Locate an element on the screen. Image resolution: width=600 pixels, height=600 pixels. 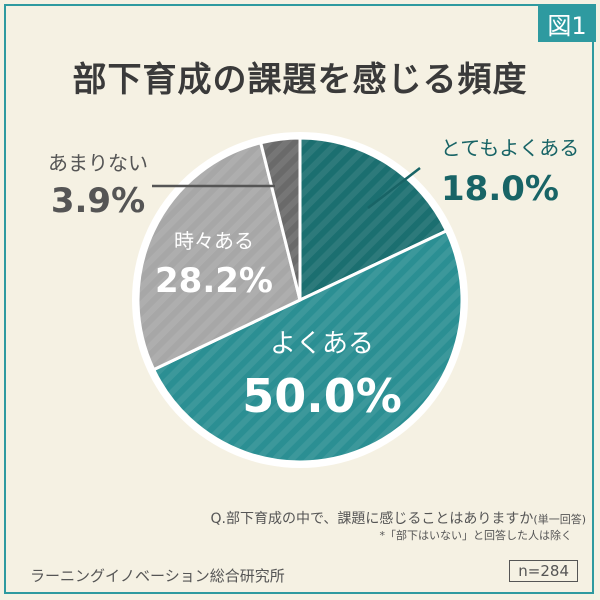
question-note: Q.部下育成の中で、課題に感じることはありますか(単一回答) is located at coordinates (398, 518).